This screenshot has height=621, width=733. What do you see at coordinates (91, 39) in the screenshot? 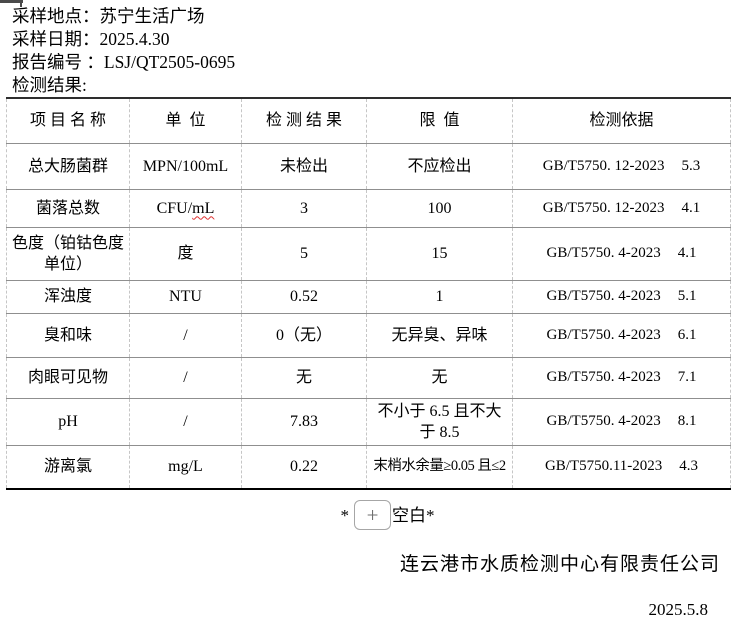
I see `sampling-date-line: 采样日期：2025.4.30` at bounding box center [91, 39].